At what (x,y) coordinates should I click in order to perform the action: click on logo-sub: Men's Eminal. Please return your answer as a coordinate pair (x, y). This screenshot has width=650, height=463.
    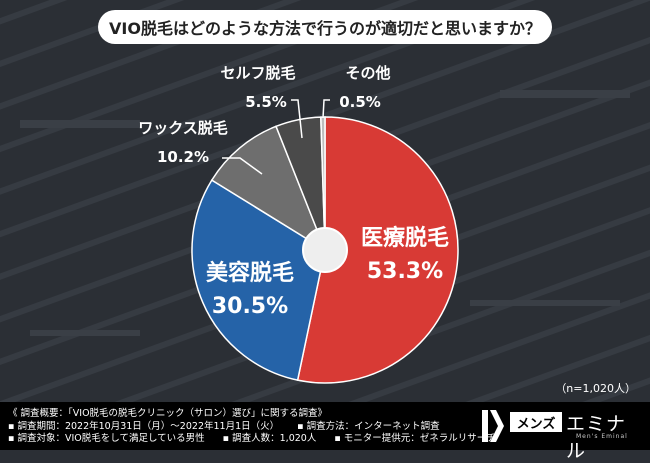
    Looking at the image, I should click on (602, 436).